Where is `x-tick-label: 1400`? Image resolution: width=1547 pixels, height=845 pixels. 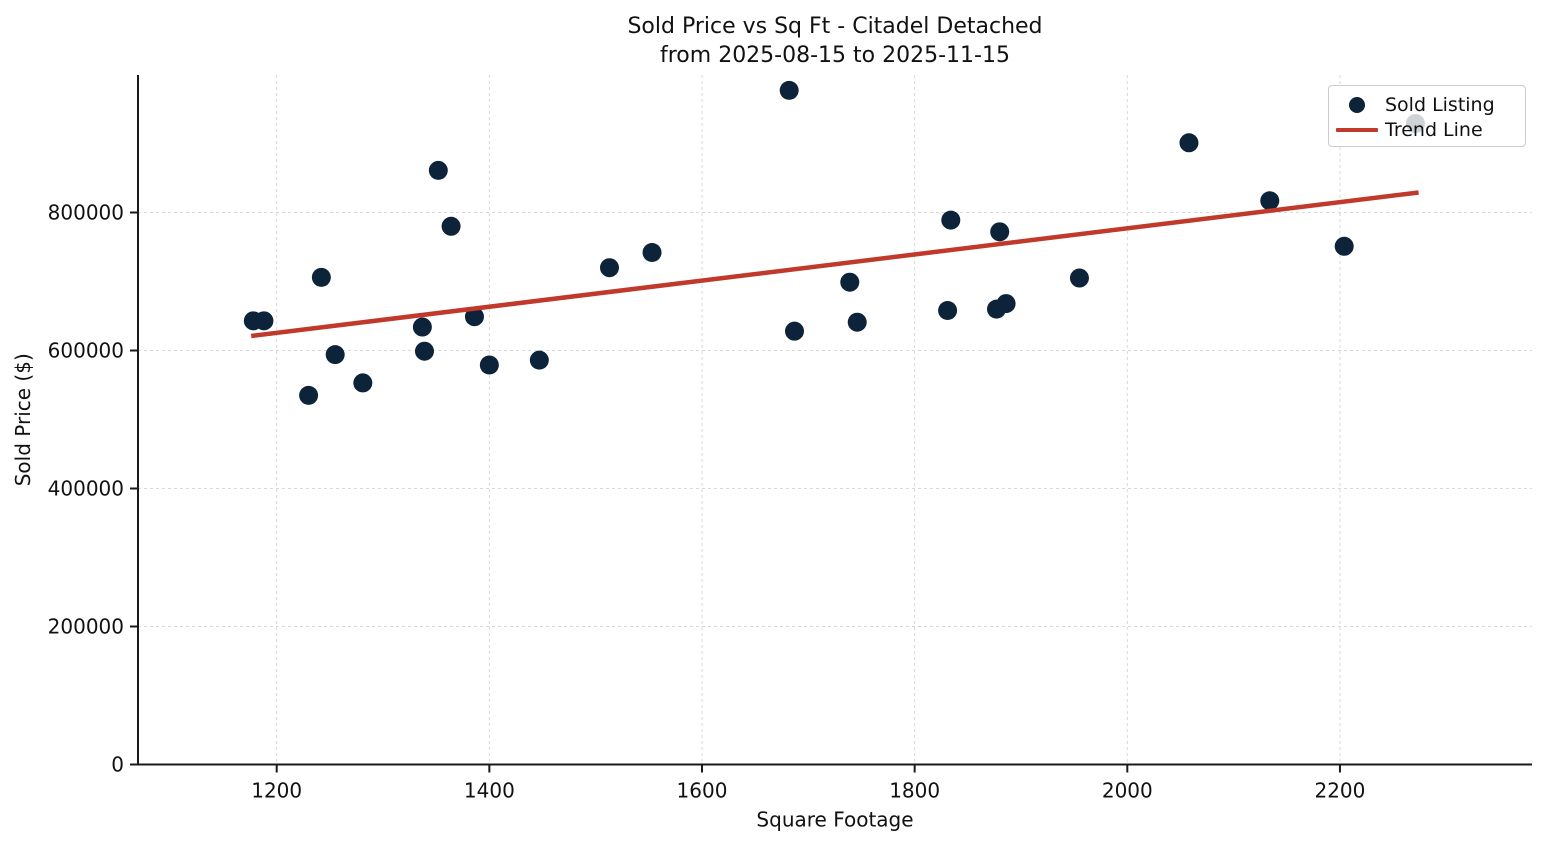 x-tick-label: 1400 is located at coordinates (489, 791).